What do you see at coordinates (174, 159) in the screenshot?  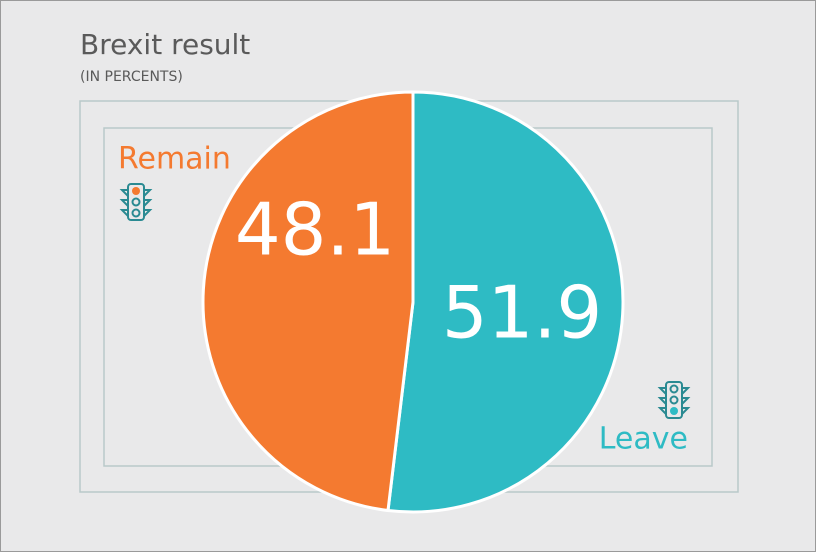 I see `legend-label: Remain` at bounding box center [174, 159].